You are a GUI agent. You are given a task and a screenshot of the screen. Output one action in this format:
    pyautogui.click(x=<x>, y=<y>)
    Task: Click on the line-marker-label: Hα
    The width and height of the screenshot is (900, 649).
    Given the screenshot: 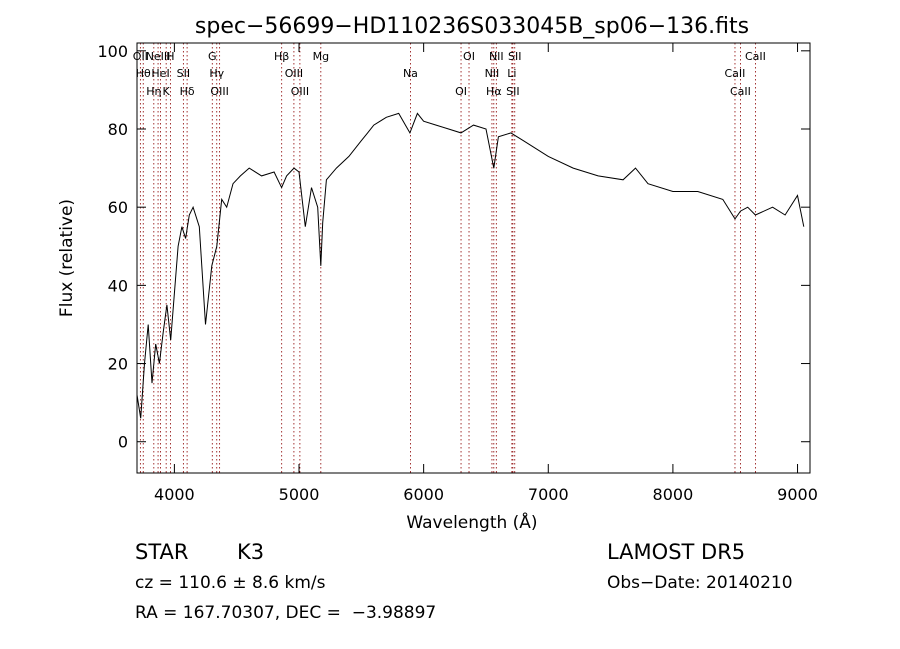 What is the action you would take?
    pyautogui.click(x=494, y=91)
    